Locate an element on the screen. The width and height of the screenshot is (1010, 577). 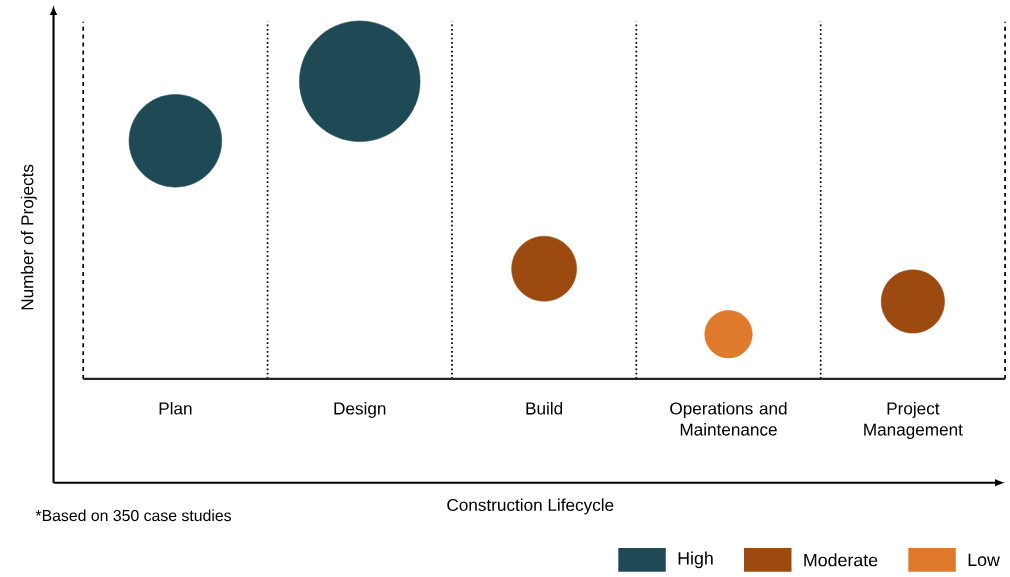
text: *Based on 350 case studies is located at coordinates (133, 515).